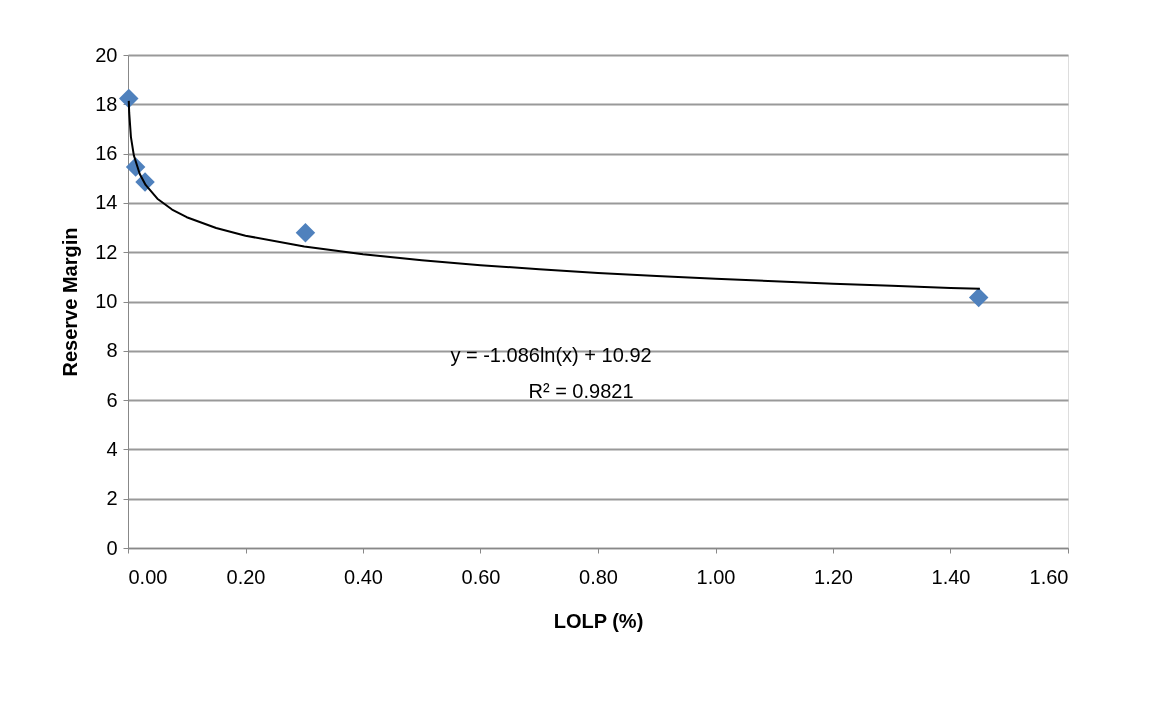 Image resolution: width=1169 pixels, height=706 pixels. I want to click on y-tick-label: 20, so click(106, 54).